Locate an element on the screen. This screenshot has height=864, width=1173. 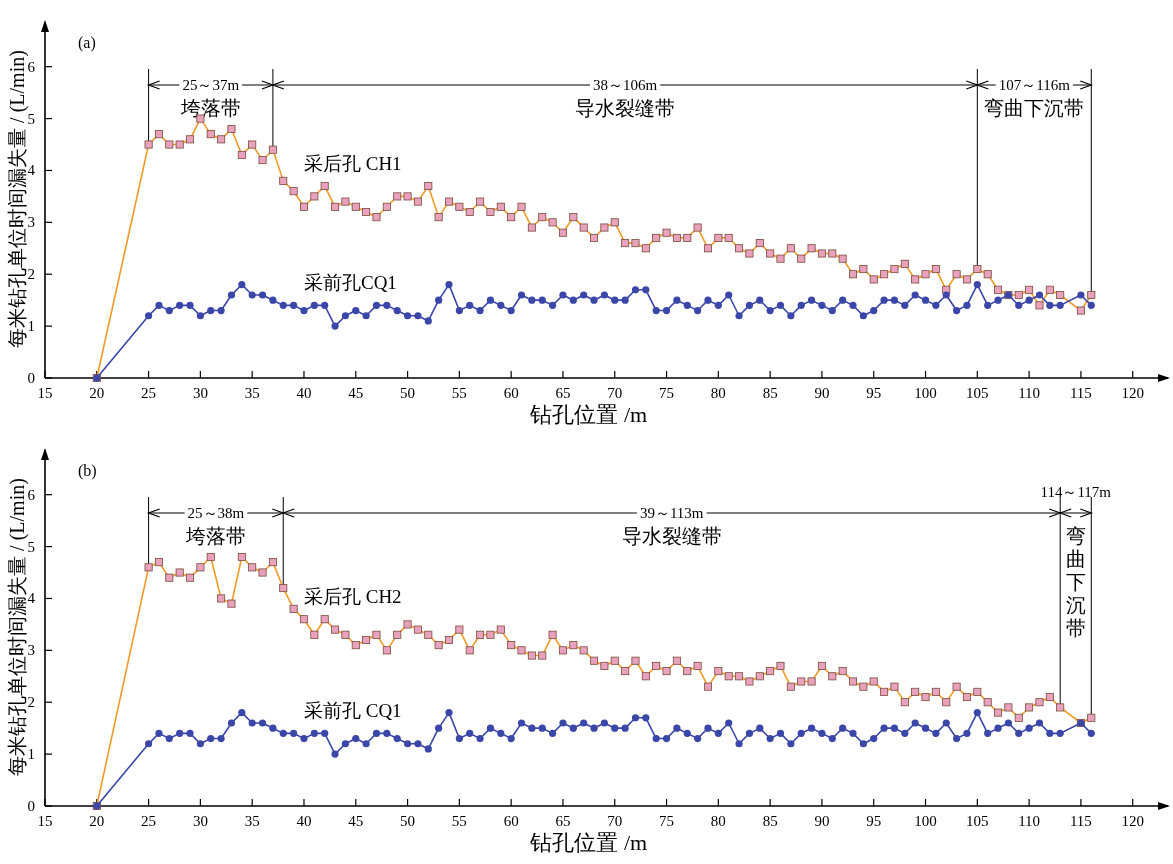
annotation: 38～106m is located at coordinates (625, 85).